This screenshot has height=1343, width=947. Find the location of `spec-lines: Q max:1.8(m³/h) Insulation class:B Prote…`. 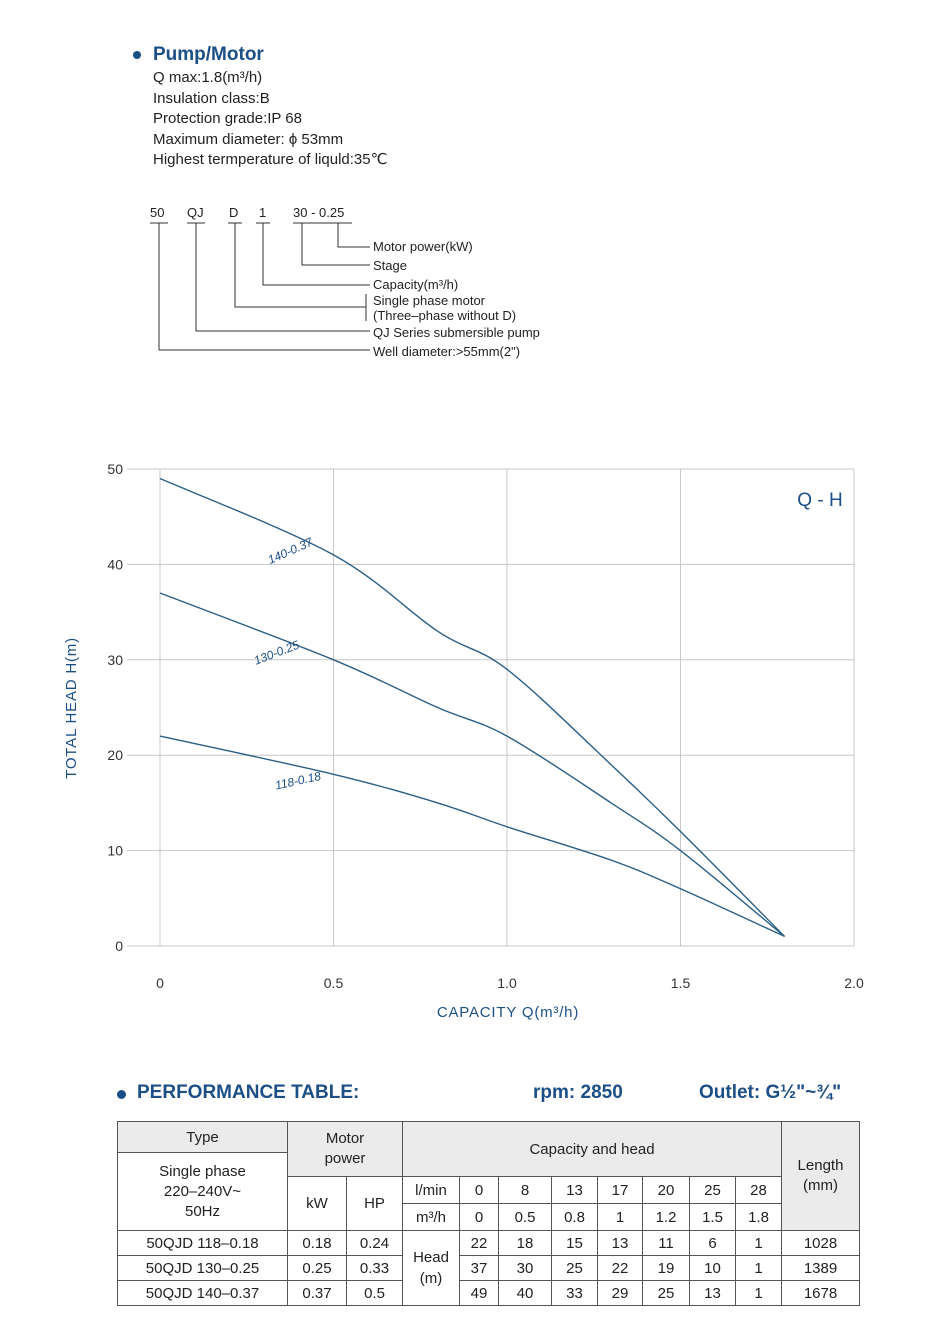

spec-lines: Q max:1.8(m³/h) Insulation class:B Prote… is located at coordinates (270, 119).